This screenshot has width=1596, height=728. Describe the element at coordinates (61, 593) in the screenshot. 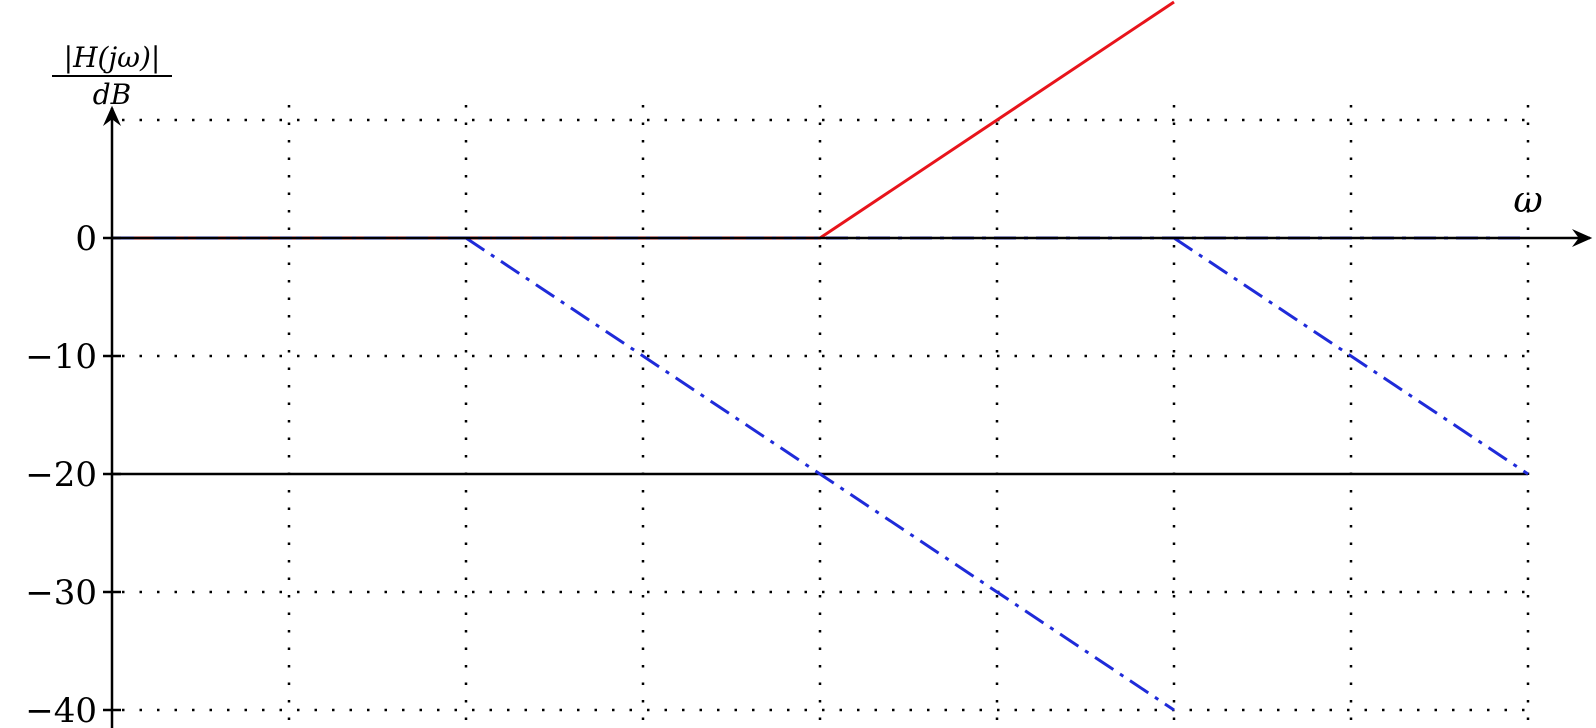

I see `y-tick-label-3: −30` at that location.